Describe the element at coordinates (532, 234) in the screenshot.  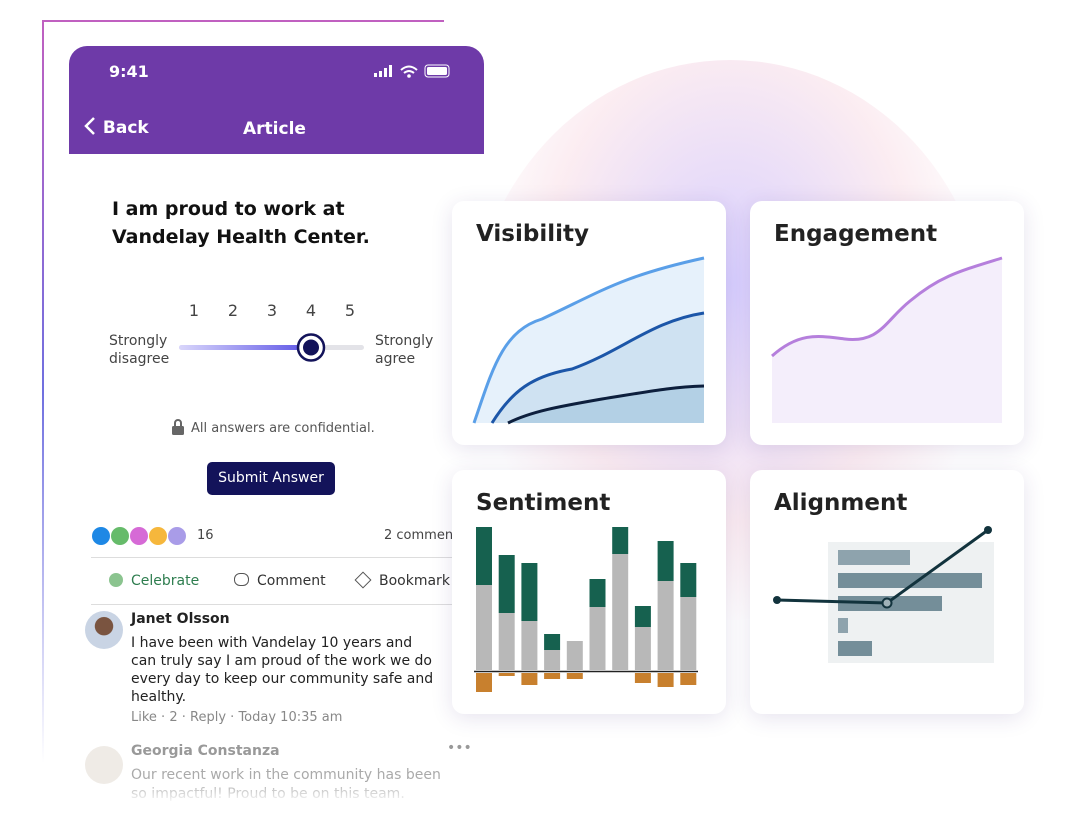
I see `card-title: Visibility` at that location.